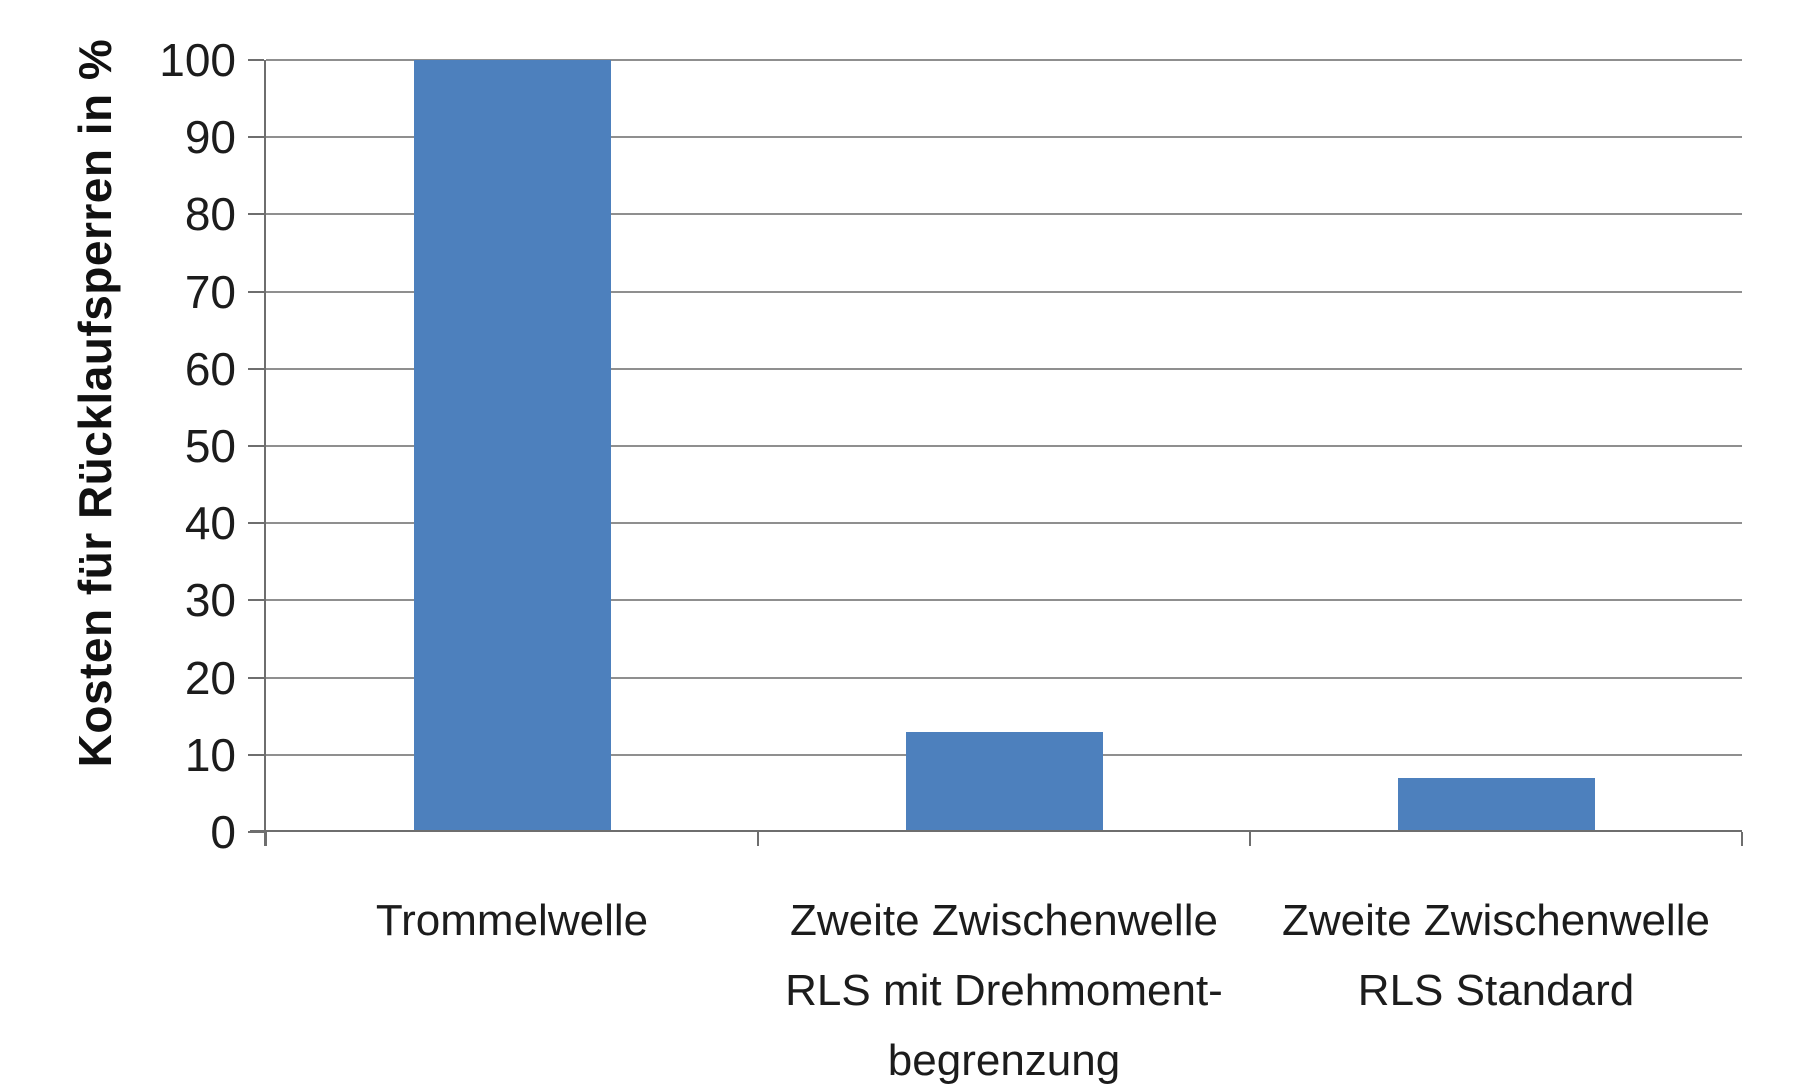  I want to click on x-axis-line, so click(996, 831).